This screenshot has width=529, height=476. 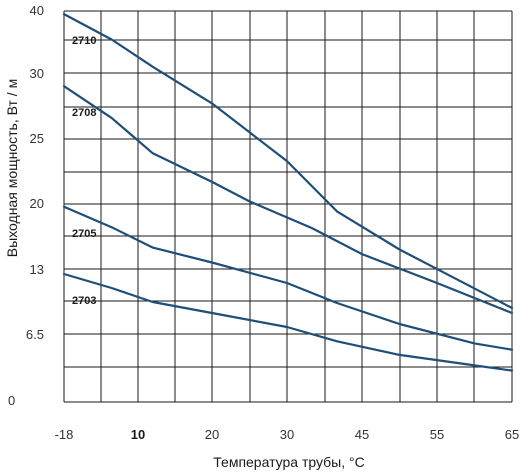 What do you see at coordinates (138, 434) in the screenshot?
I see `x-tick-label: 10` at bounding box center [138, 434].